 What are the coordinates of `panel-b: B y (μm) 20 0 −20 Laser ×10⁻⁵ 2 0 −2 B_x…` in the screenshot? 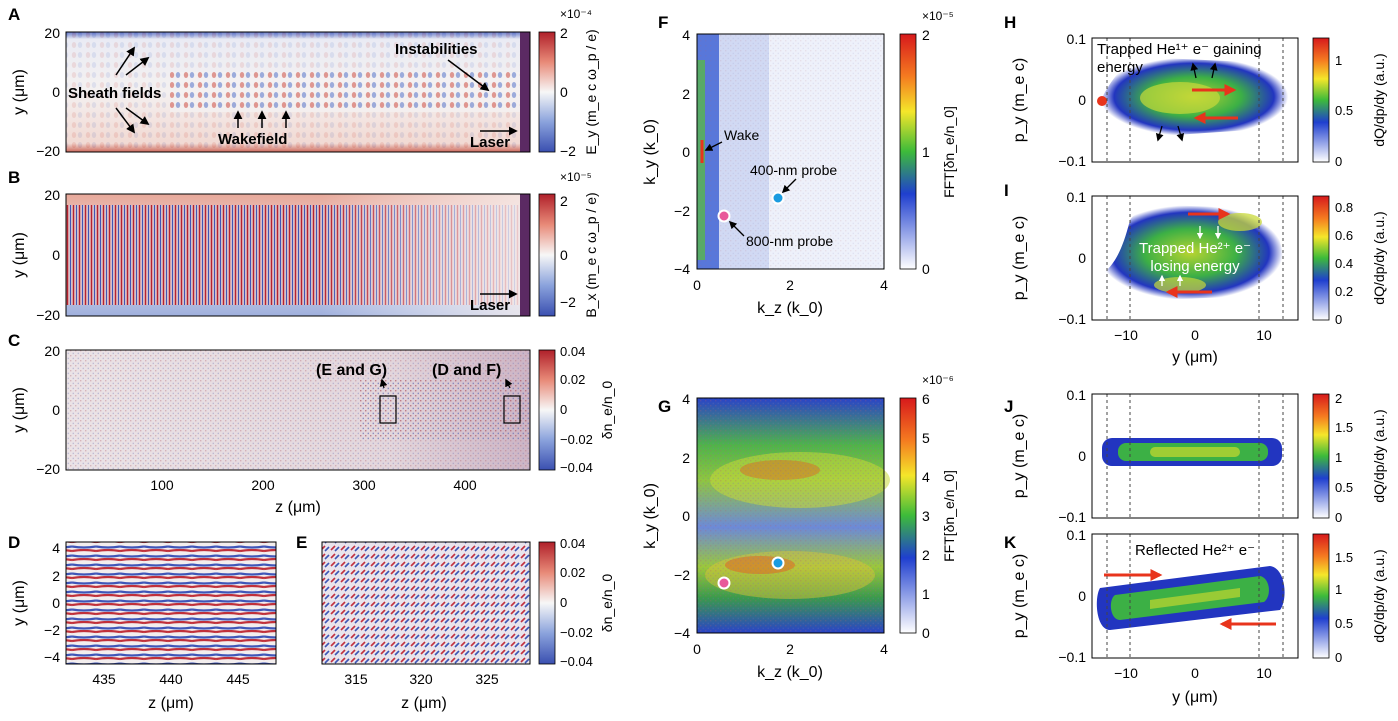 It's located at (303, 245).